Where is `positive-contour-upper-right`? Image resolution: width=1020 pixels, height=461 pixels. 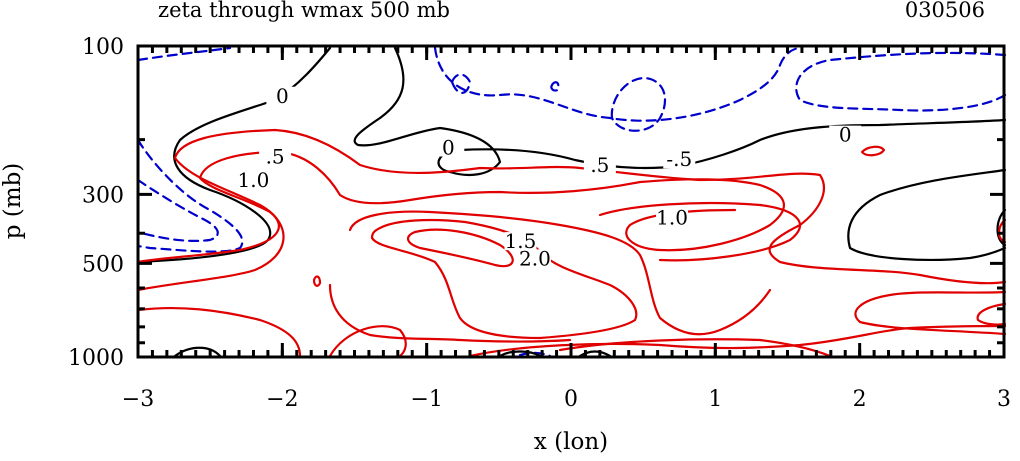 positive-contour-upper-right is located at coordinates (699, 231).